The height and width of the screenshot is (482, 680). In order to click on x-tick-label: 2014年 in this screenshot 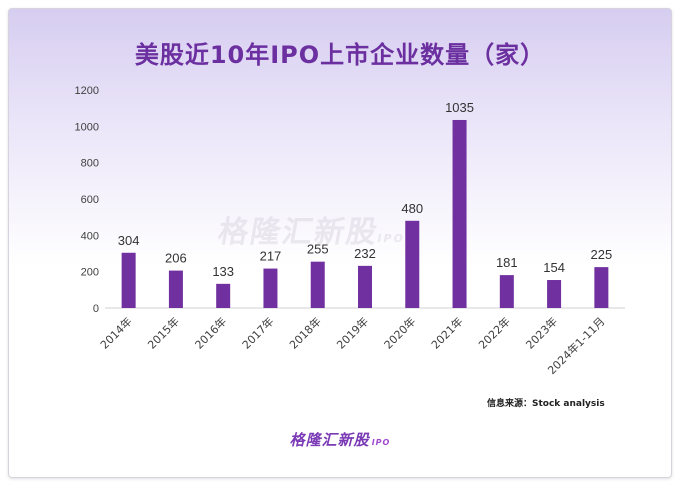, I will do `click(115, 332)`.